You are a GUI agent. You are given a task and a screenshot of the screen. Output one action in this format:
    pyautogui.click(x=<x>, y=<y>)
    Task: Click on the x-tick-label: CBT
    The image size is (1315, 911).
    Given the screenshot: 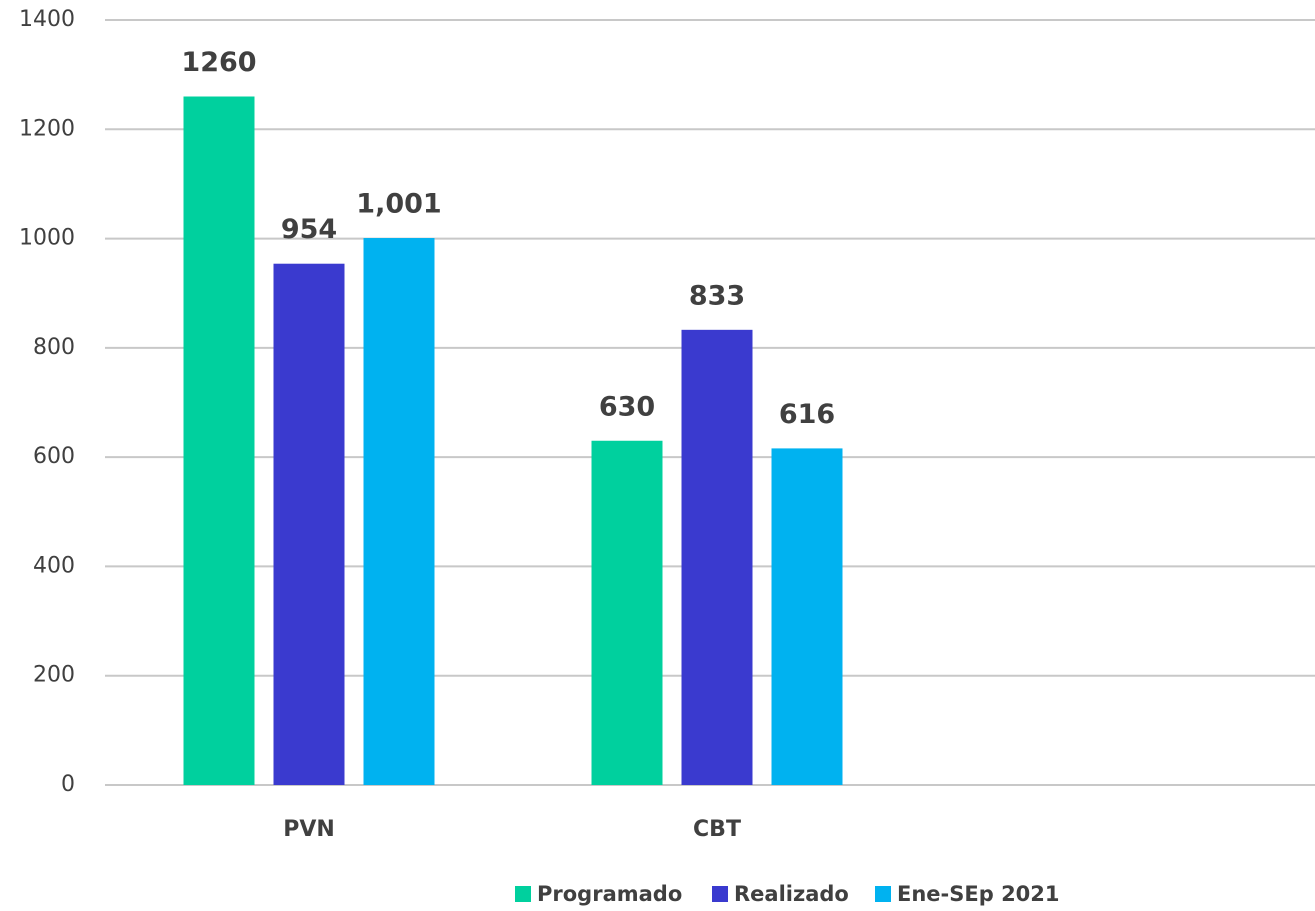 What is the action you would take?
    pyautogui.click(x=717, y=829)
    